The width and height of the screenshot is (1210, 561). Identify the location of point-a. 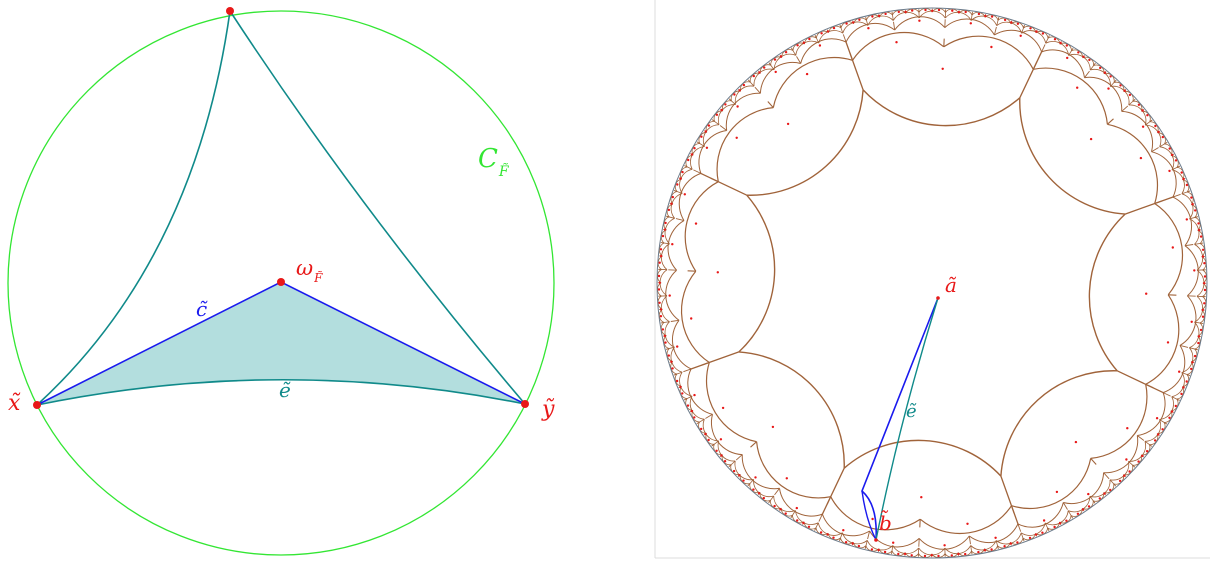
(938, 298).